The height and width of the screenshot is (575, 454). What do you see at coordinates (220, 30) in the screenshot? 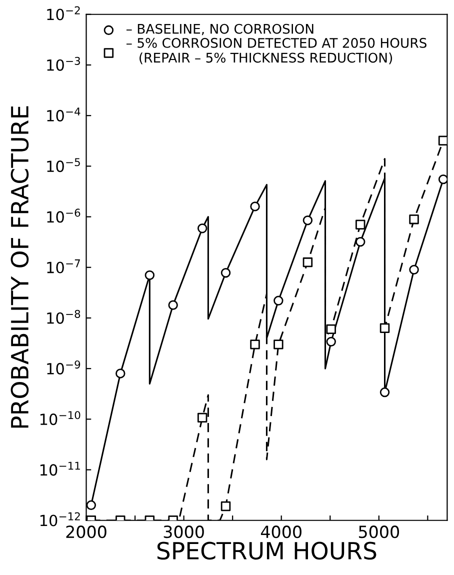
I see `legend-label: – BASELINE, NO CORROSION` at bounding box center [220, 30].